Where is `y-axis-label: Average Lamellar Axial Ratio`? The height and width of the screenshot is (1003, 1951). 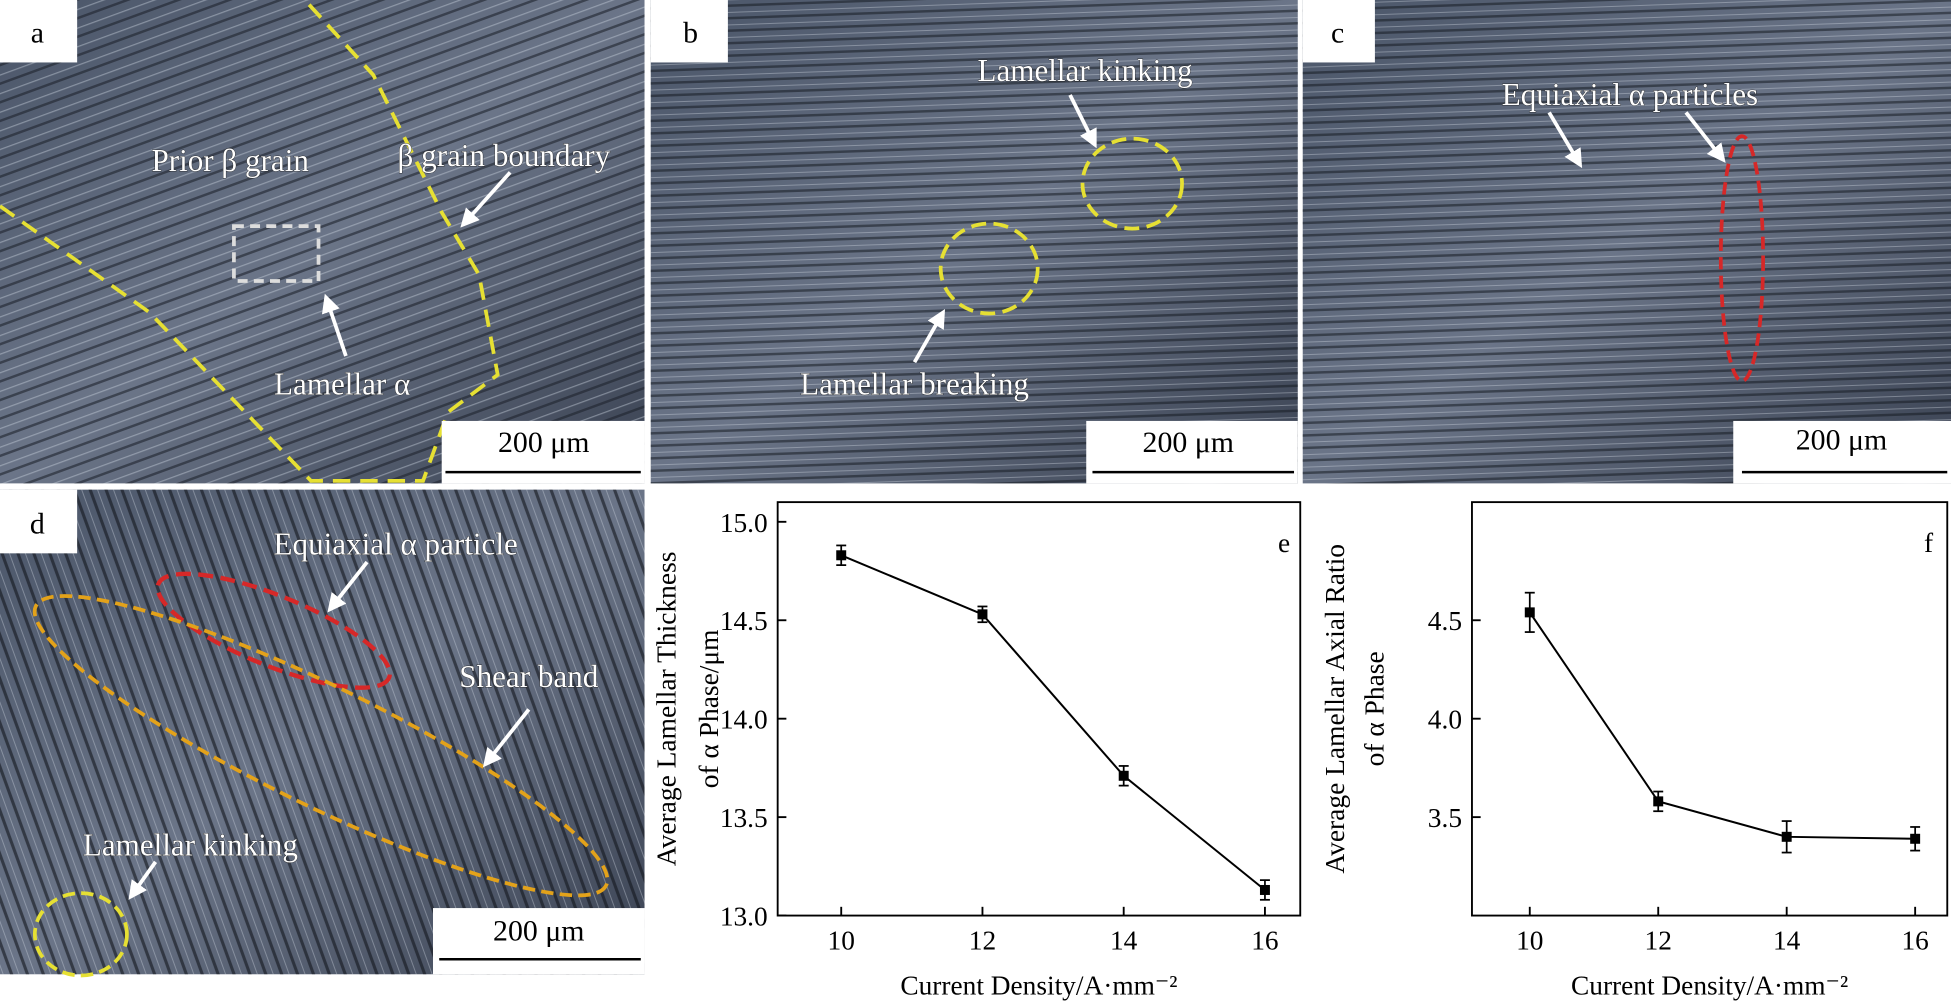
y-axis-label: Average Lamellar Axial Ratio is located at coordinates (1335, 709).